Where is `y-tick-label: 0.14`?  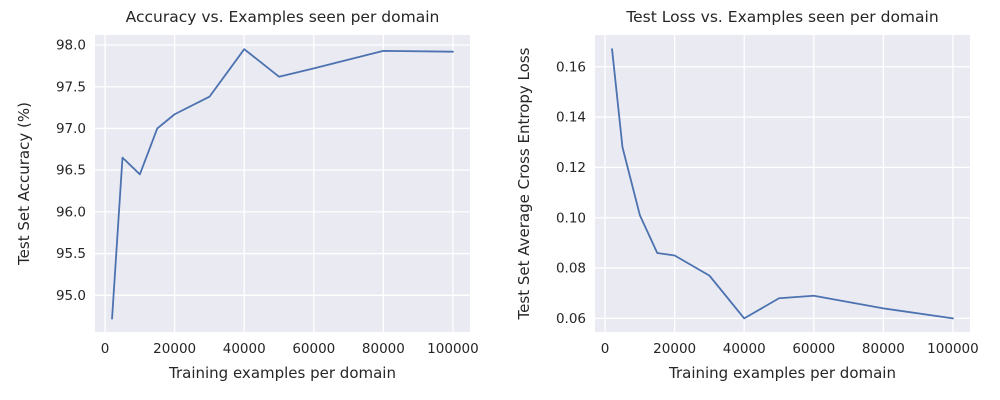 y-tick-label: 0.14 is located at coordinates (571, 118).